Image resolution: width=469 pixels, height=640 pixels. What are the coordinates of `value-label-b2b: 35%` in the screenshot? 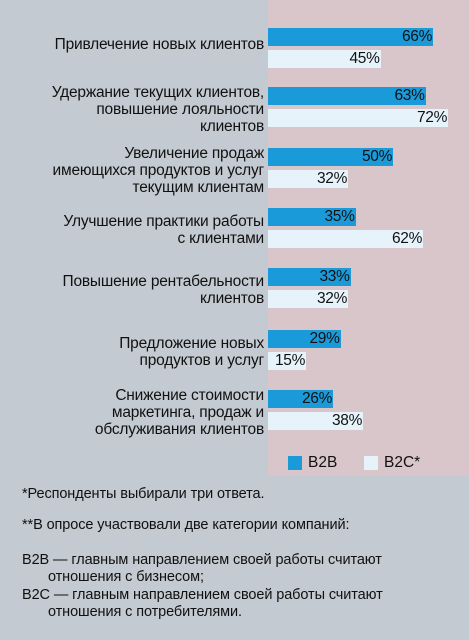 It's located at (339, 216).